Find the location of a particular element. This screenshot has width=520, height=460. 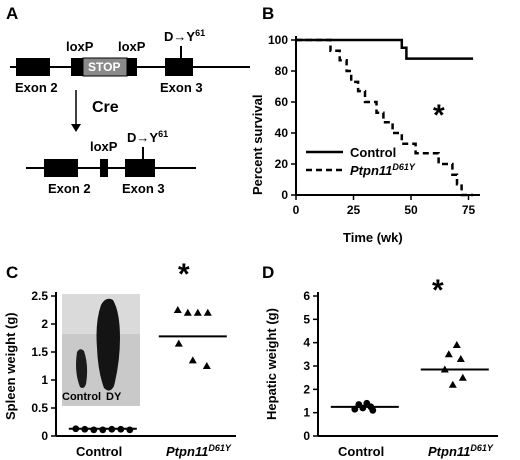

panel-b-ytick-label: 20 is located at coordinates (282, 164).